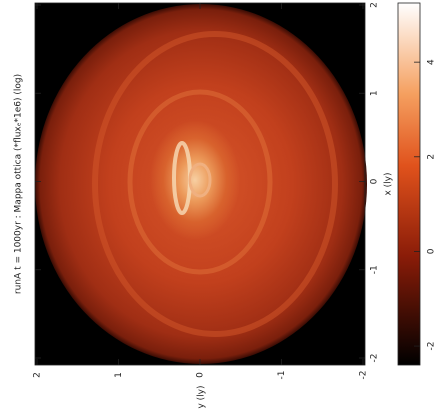 This screenshot has height=411, width=436. Describe the element at coordinates (364, 375) in the screenshot. I see `y-tick-label: -2` at that location.